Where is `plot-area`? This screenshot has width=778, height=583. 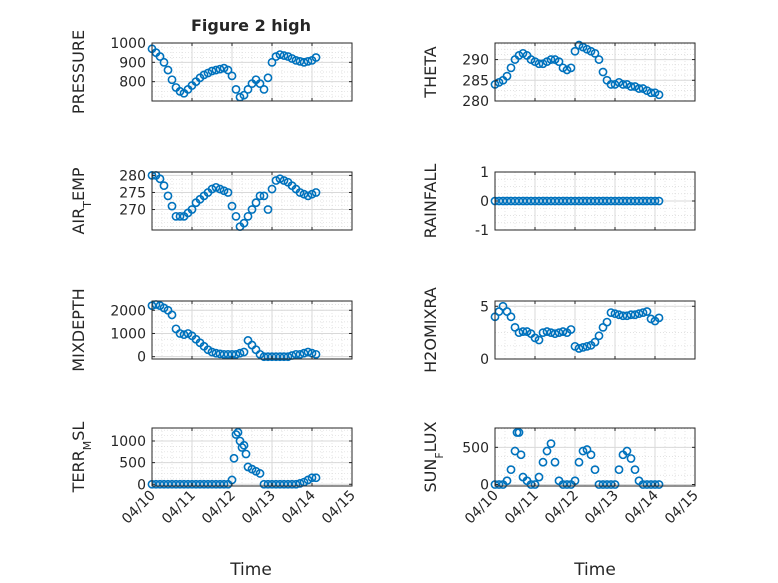 plot-area is located at coordinates (595, 330).